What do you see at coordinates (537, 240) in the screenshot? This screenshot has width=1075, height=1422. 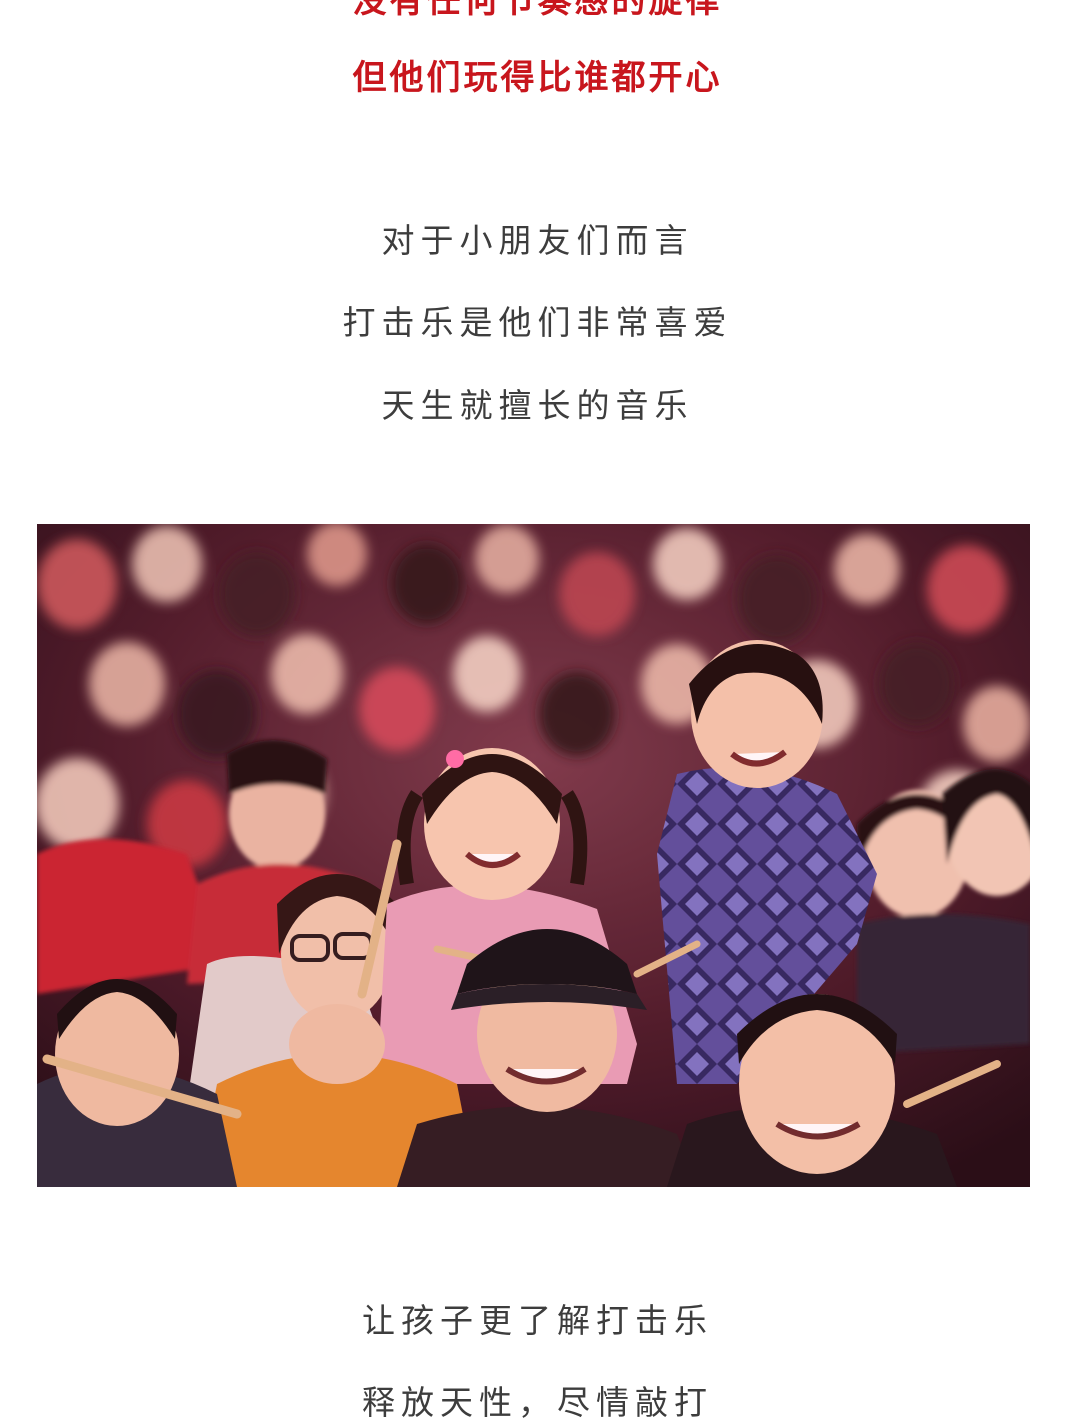 I see `section1-line-1: 对于小朋友们而言` at bounding box center [537, 240].